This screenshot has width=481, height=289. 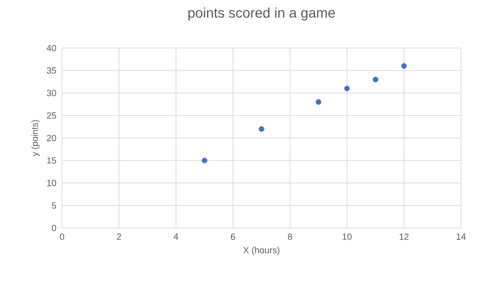 What do you see at coordinates (51, 138) in the screenshot?
I see `y-tick-label: 20` at bounding box center [51, 138].